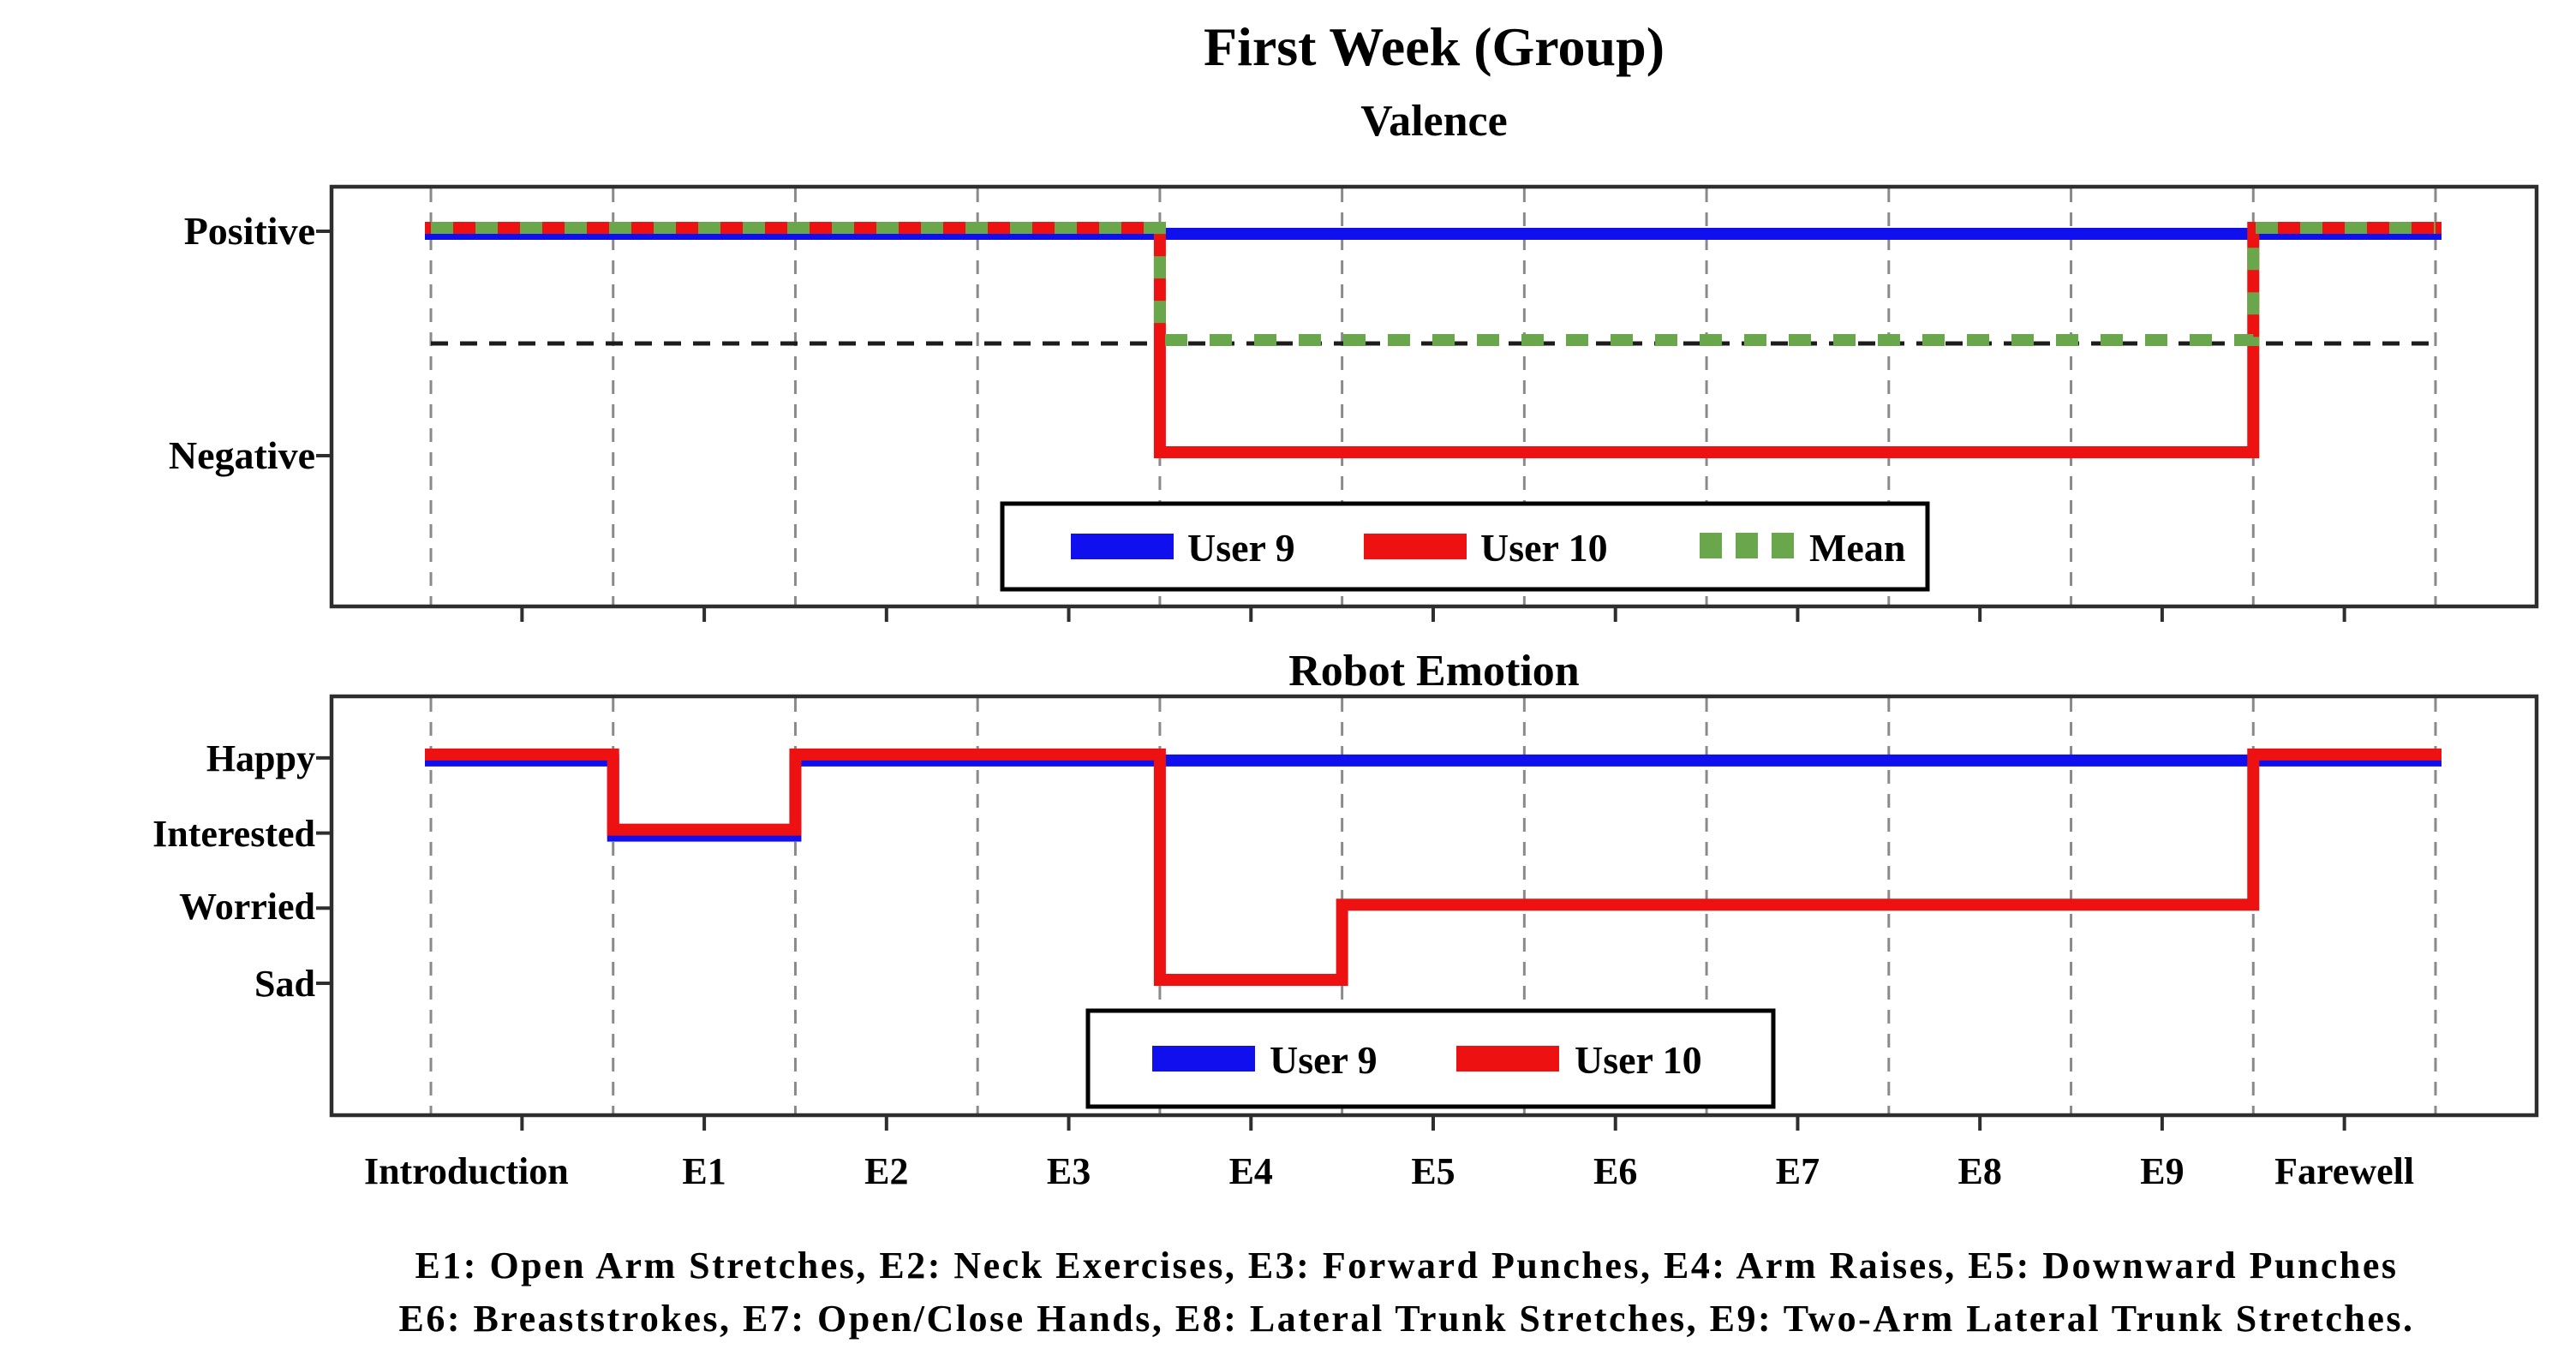 The height and width of the screenshot is (1361, 2576). What do you see at coordinates (1434, 46) in the screenshot?
I see `figure-title: First Week (Group)` at bounding box center [1434, 46].